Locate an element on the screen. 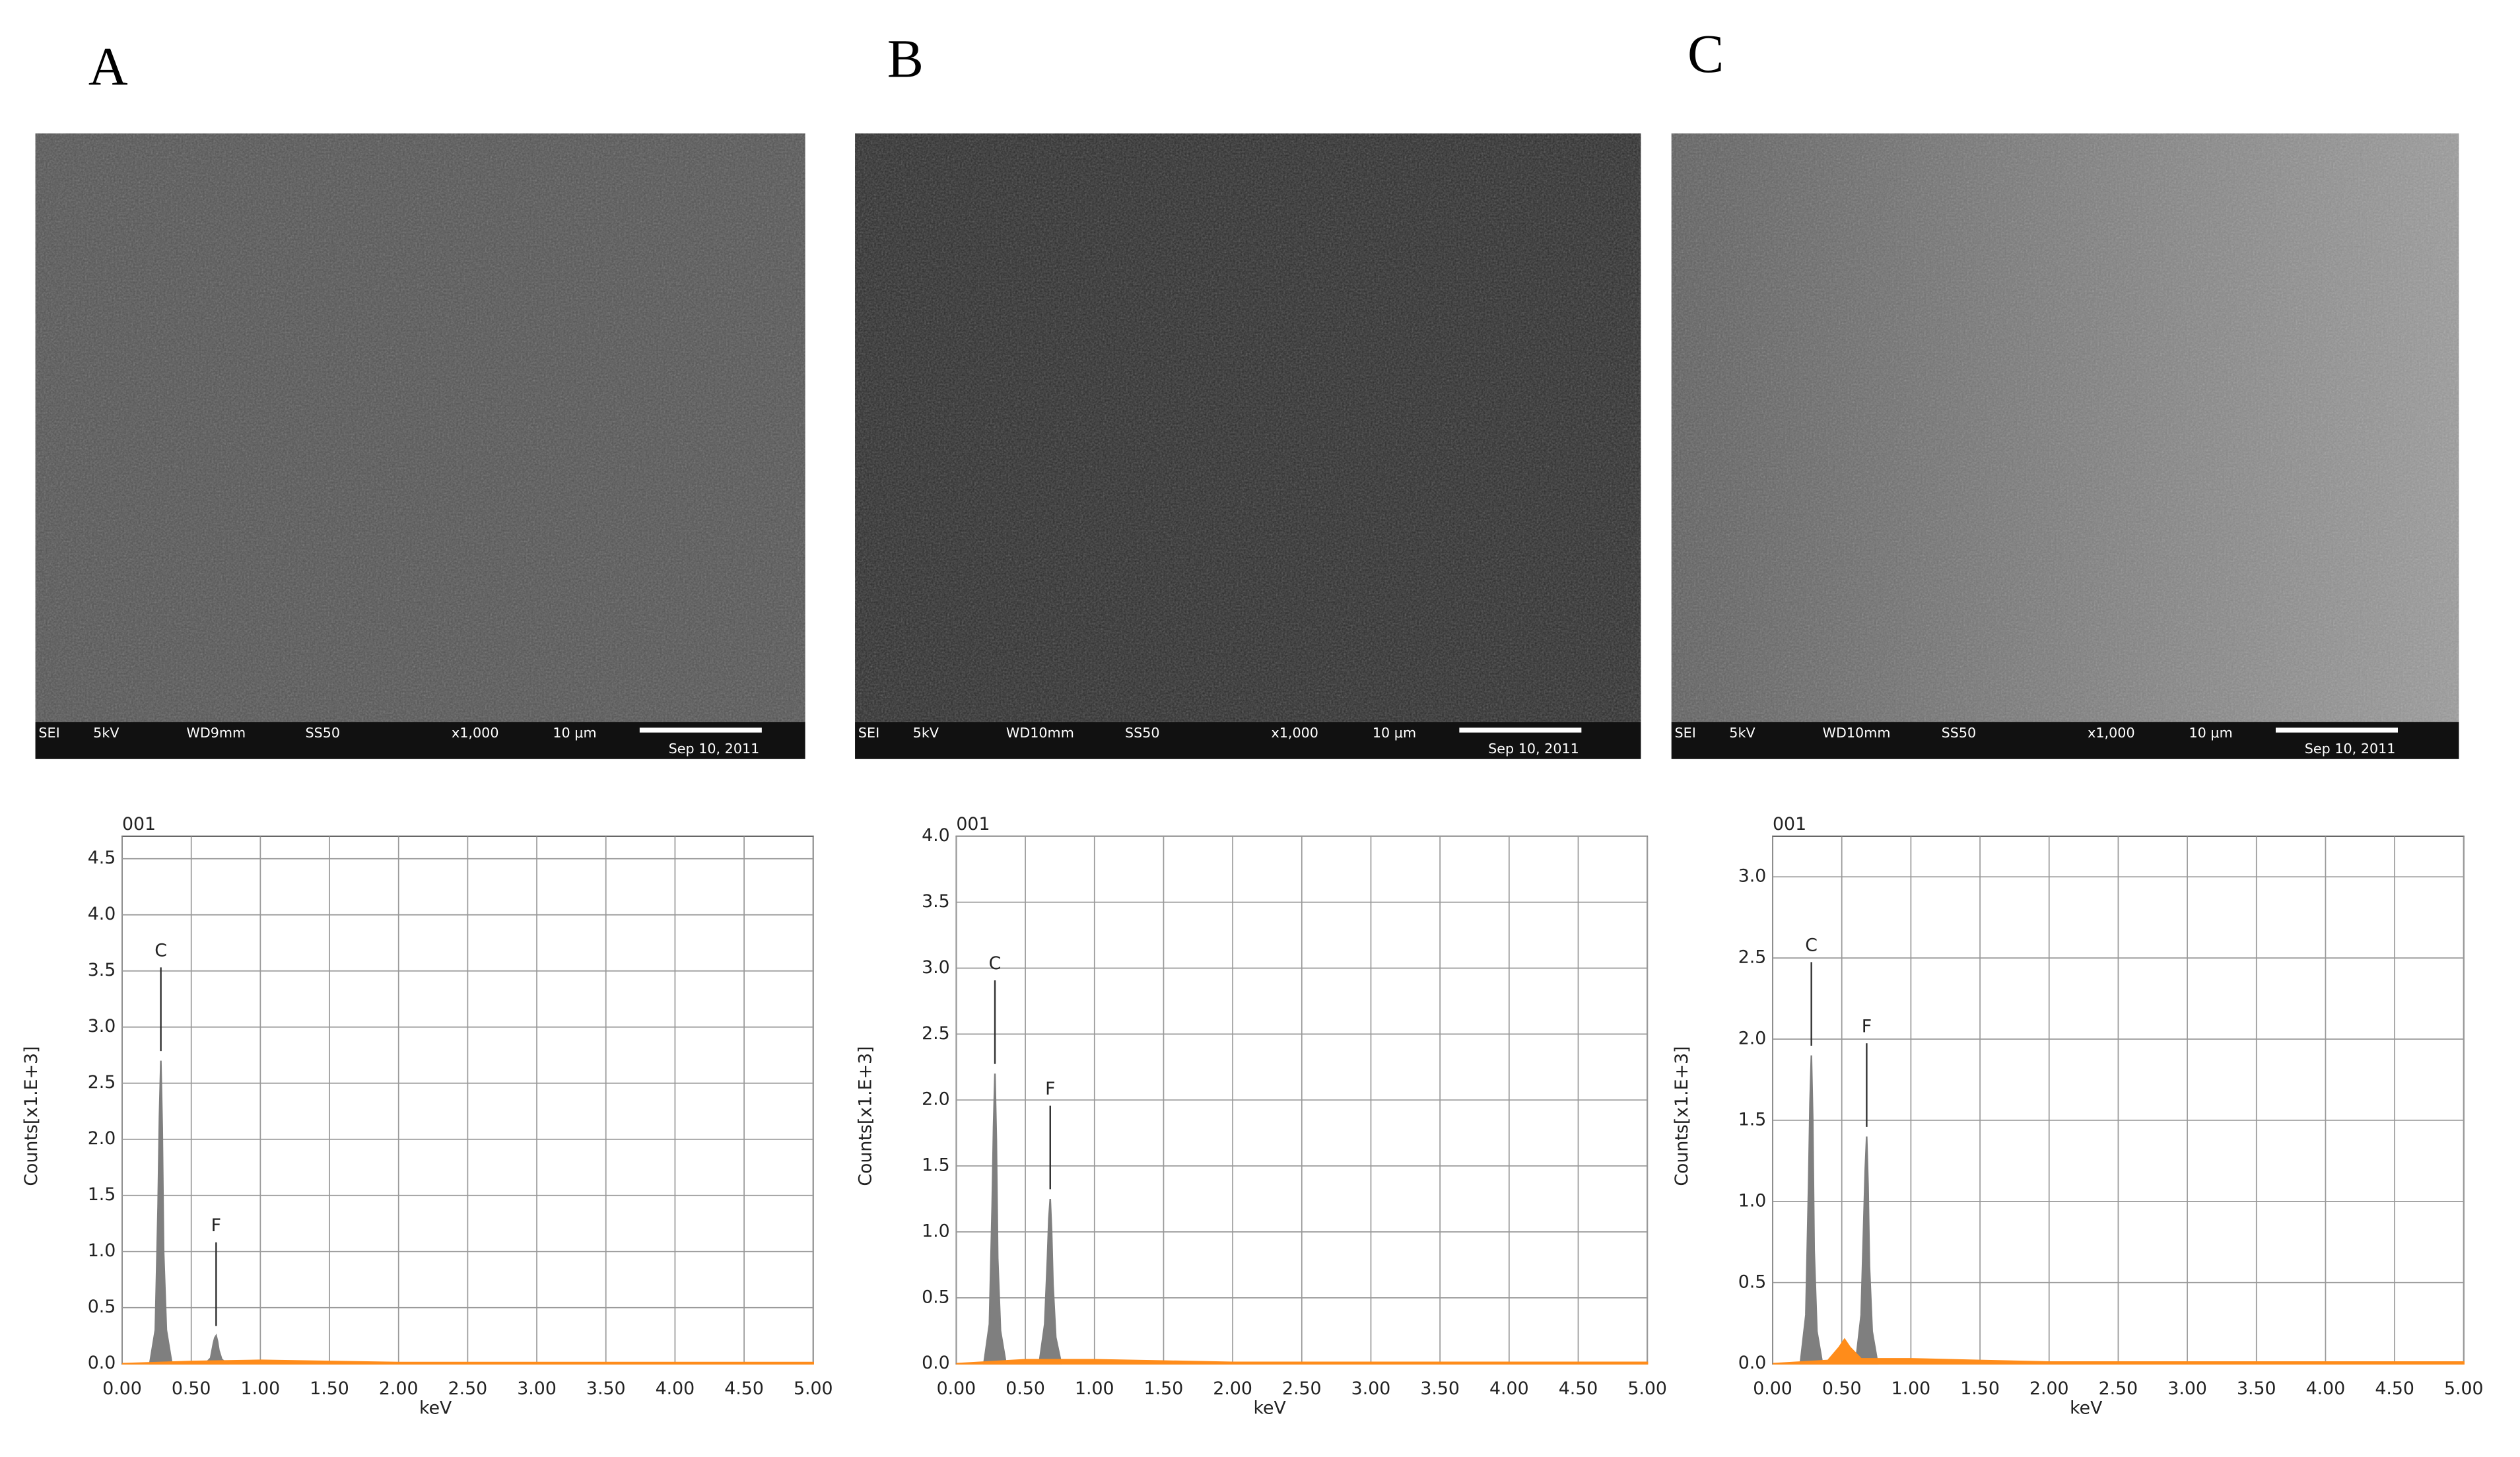 The image size is (2520, 1457). panel-label: C is located at coordinates (1705, 53).